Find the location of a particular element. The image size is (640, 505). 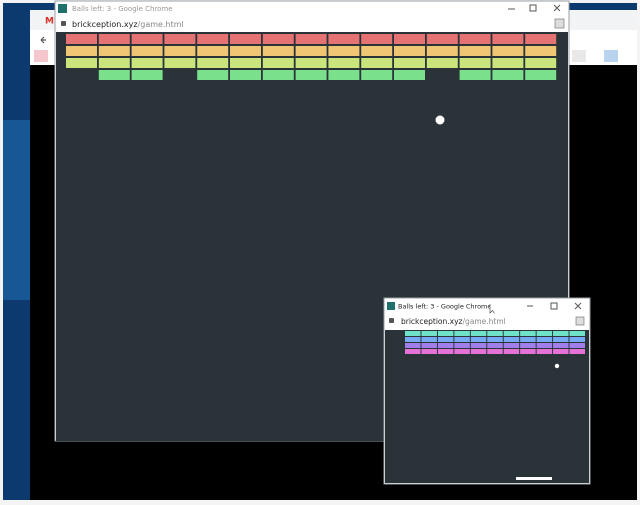

paddle is located at coordinates (534, 478).